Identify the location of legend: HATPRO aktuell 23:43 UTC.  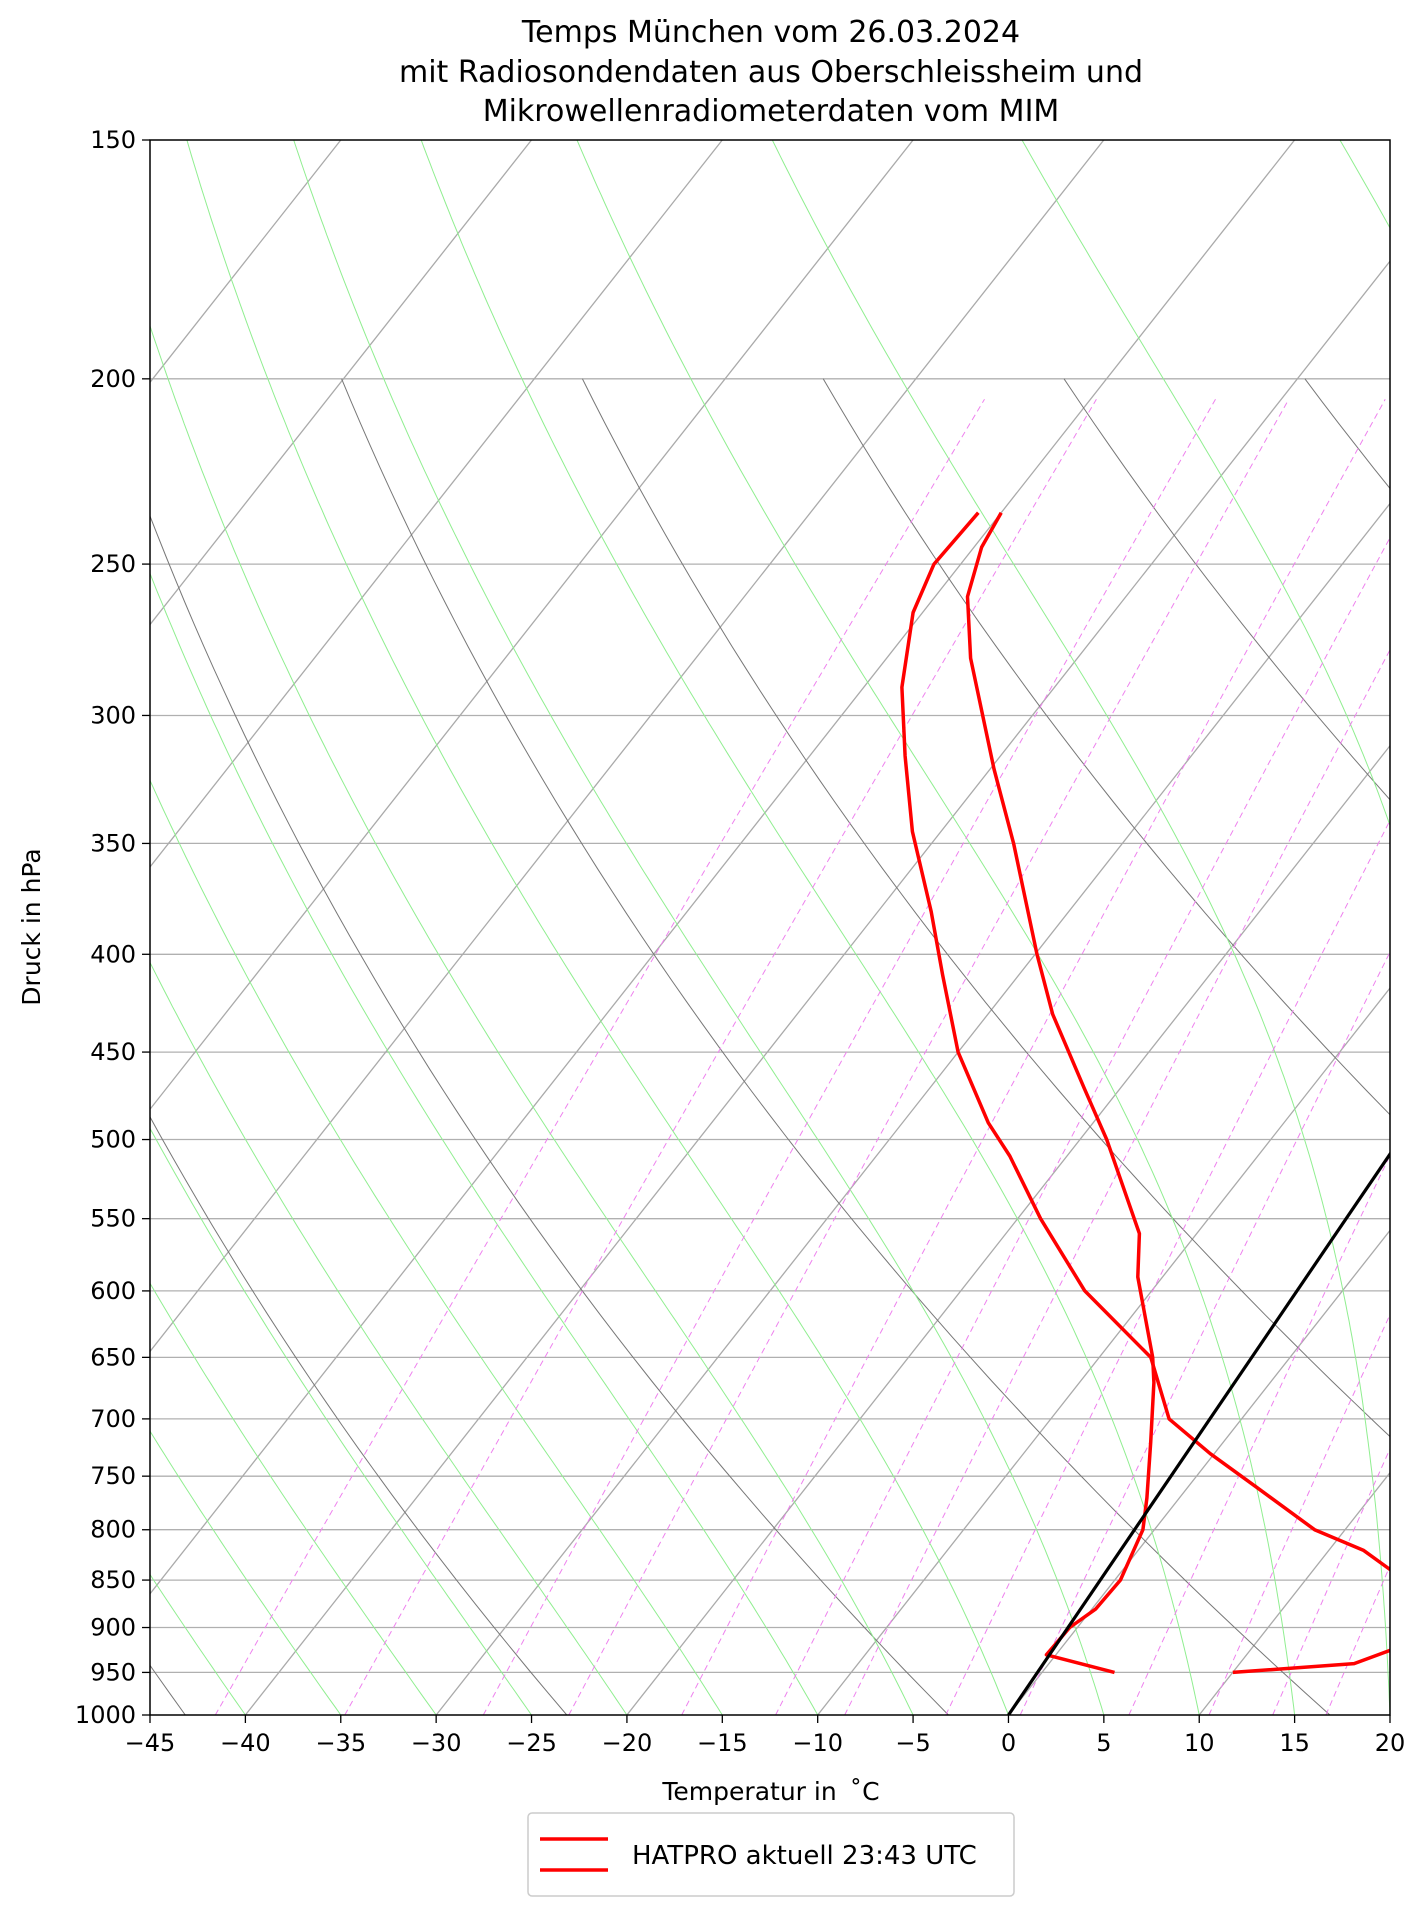
(771, 1854).